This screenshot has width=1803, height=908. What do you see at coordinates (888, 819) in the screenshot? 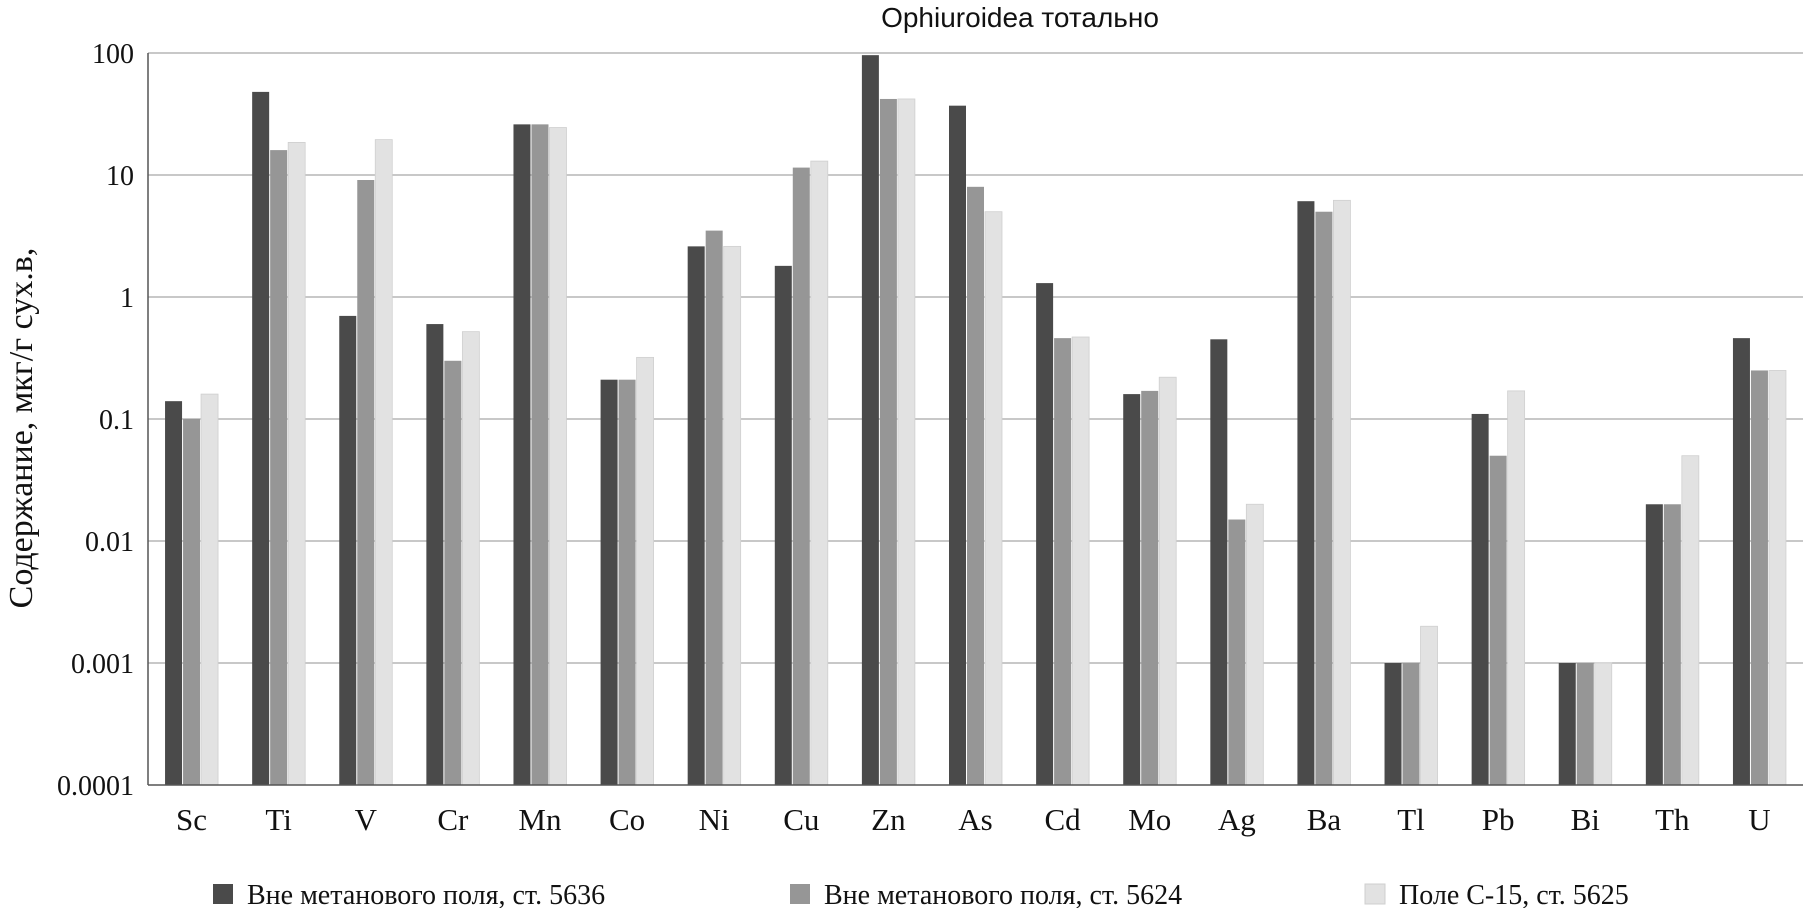
I see `x-tick-label: Zn` at bounding box center [888, 819].